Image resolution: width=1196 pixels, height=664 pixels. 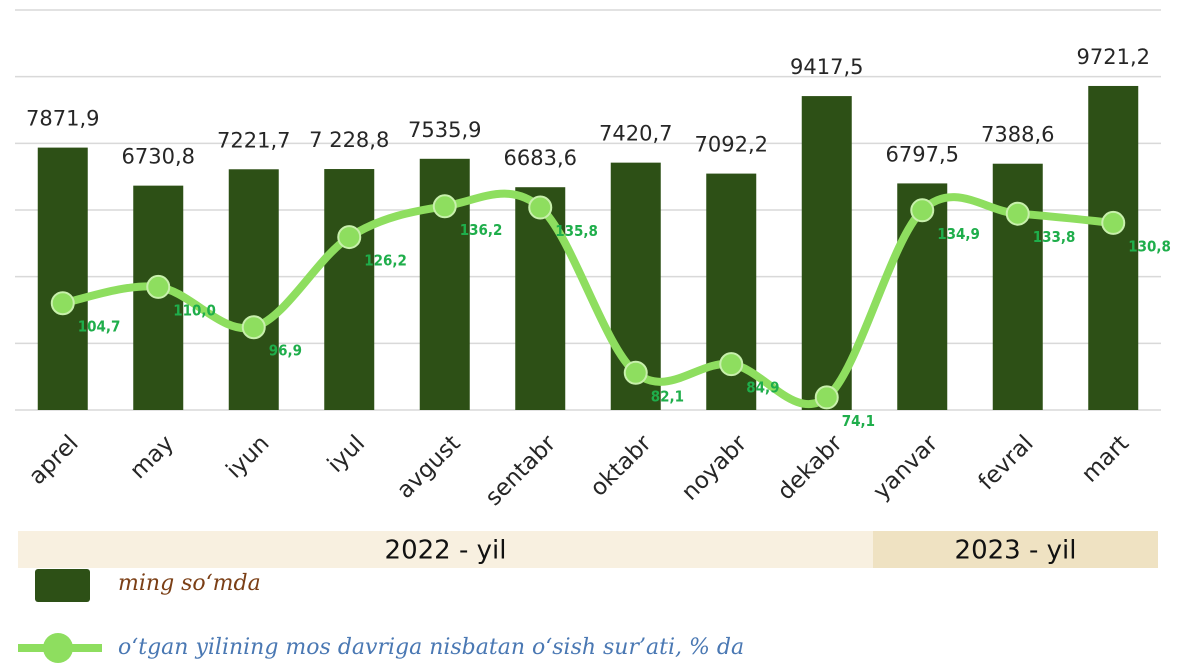 I want to click on line-value-label: 133,8, so click(x=1054, y=237).